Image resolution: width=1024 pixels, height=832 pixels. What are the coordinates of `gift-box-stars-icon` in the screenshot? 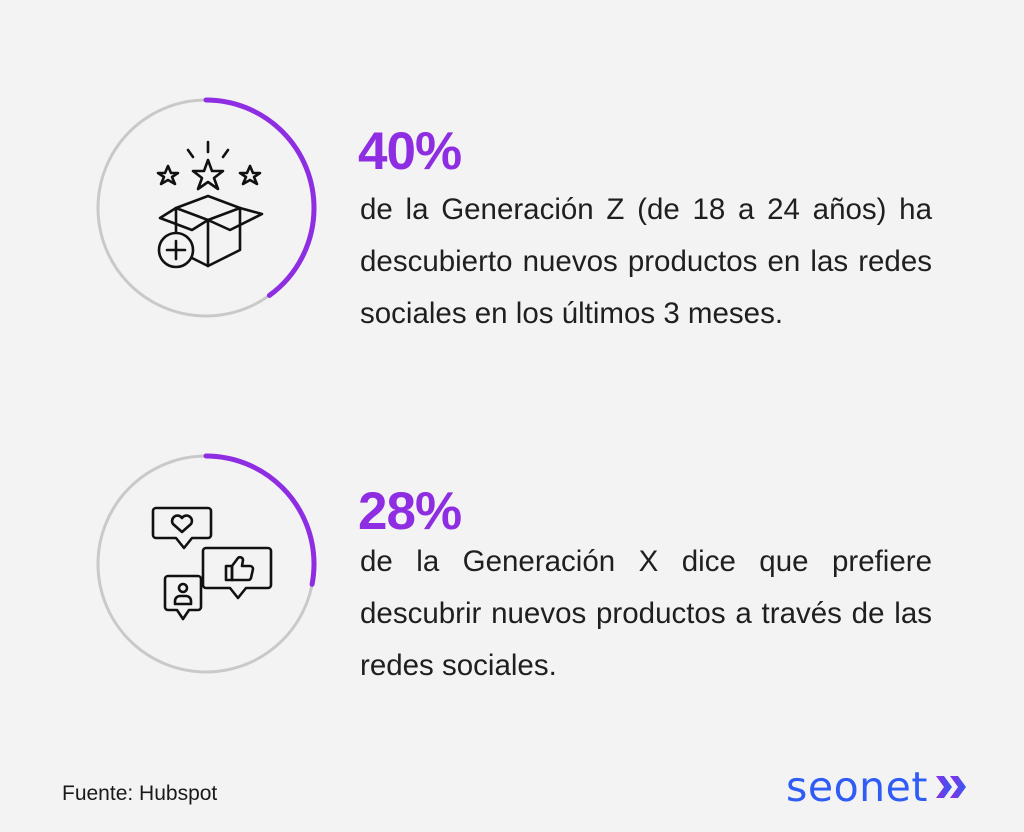 It's located at (211, 207).